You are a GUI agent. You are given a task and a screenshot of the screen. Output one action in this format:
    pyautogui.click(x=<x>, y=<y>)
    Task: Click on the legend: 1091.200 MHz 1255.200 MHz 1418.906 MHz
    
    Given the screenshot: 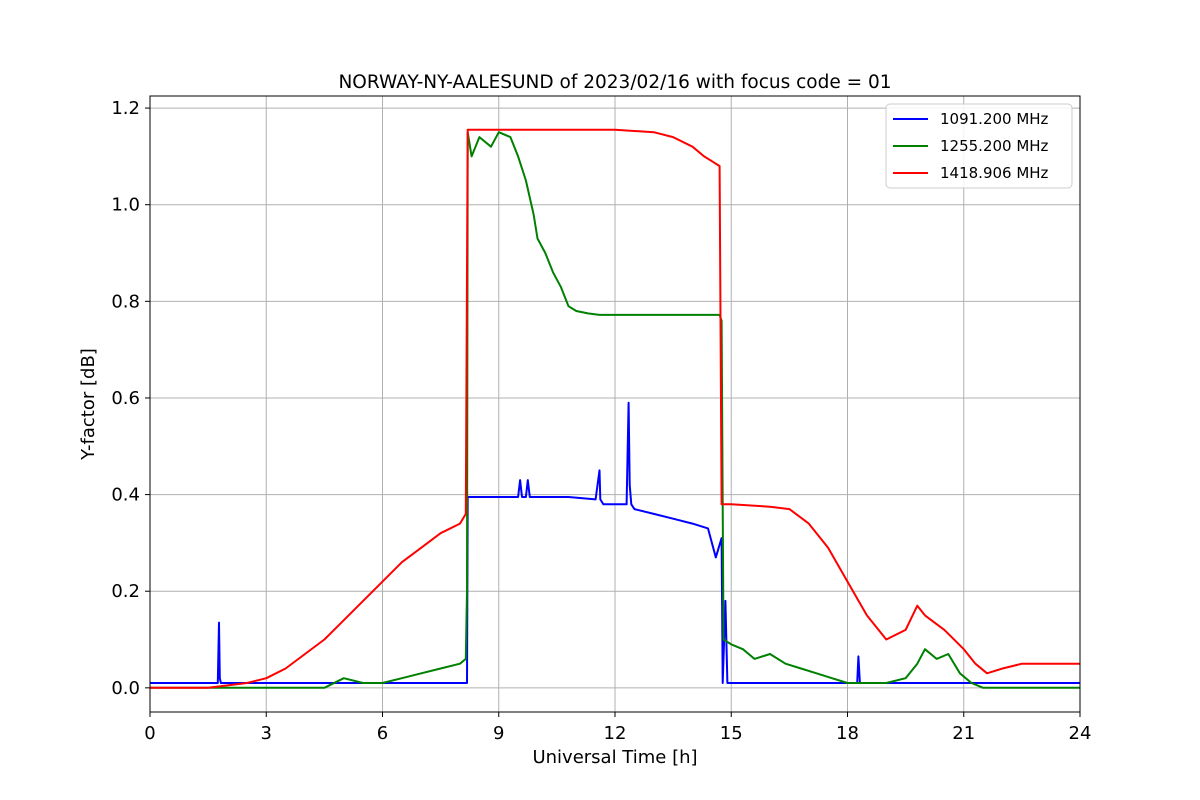 What is the action you would take?
    pyautogui.click(x=979, y=146)
    